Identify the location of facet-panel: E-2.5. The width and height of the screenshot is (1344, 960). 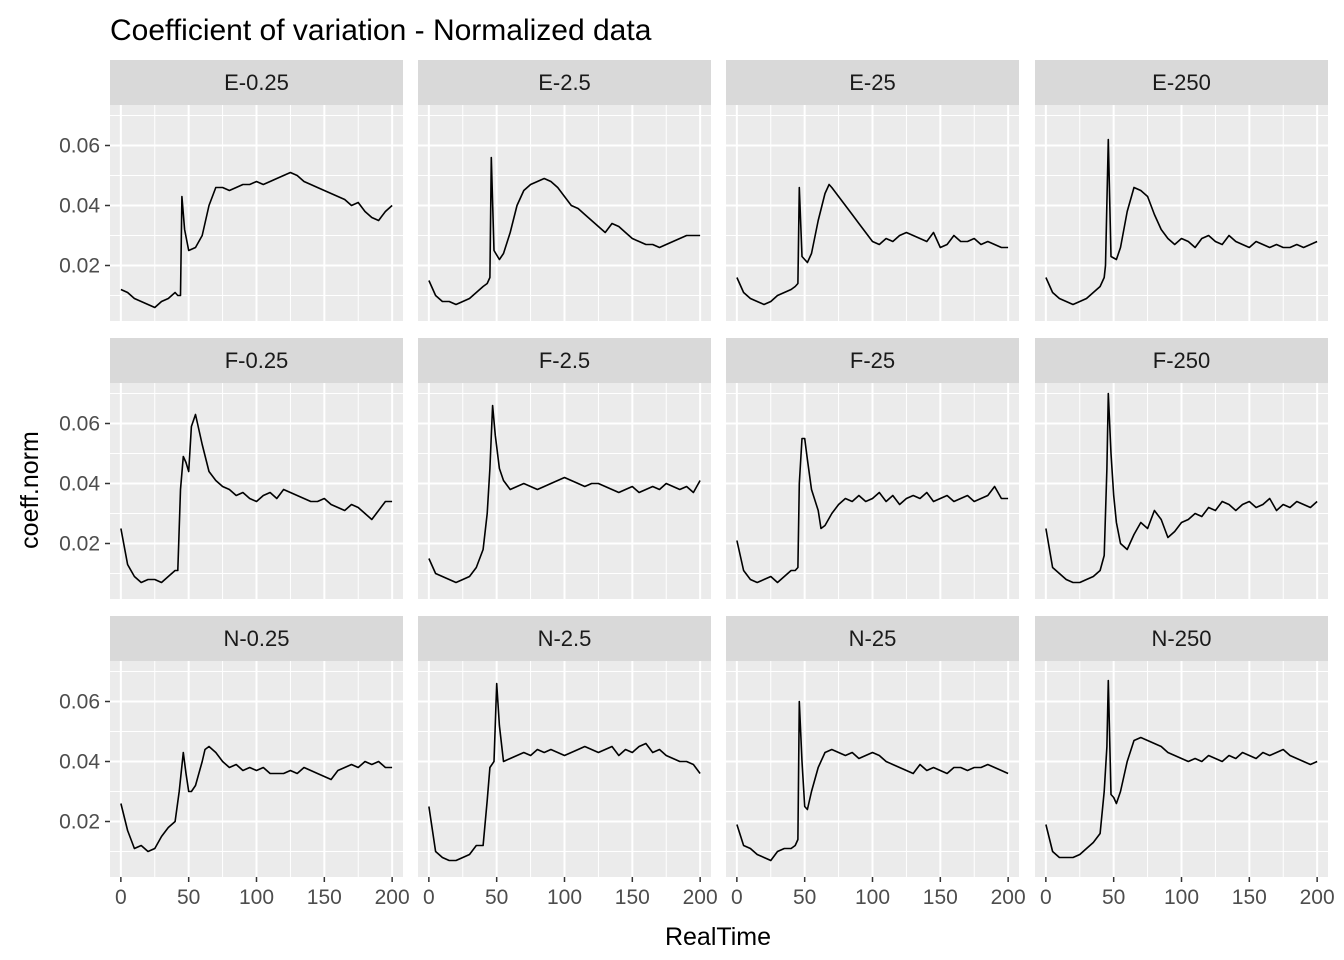
(564, 190).